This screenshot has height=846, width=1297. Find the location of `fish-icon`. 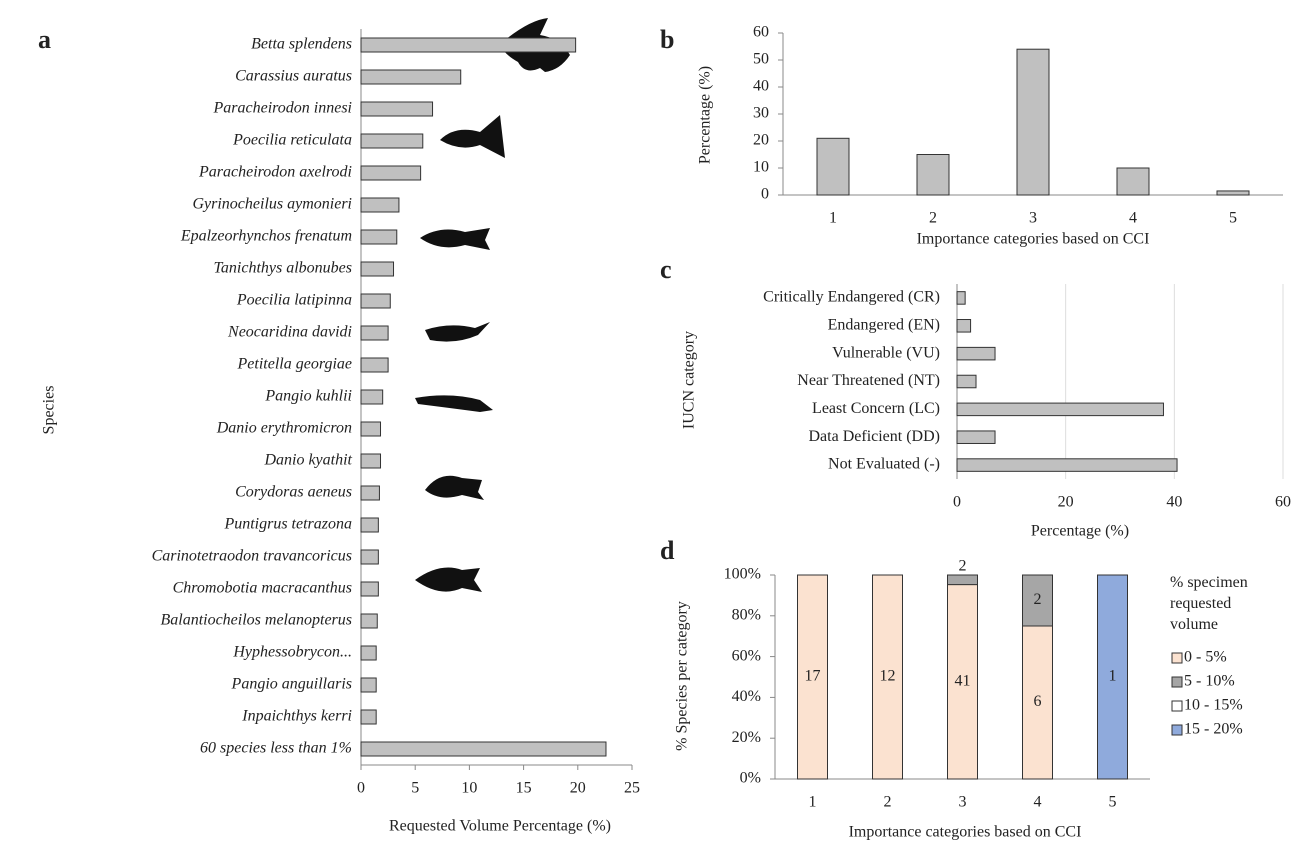

fish-icon is located at coordinates (454, 403).